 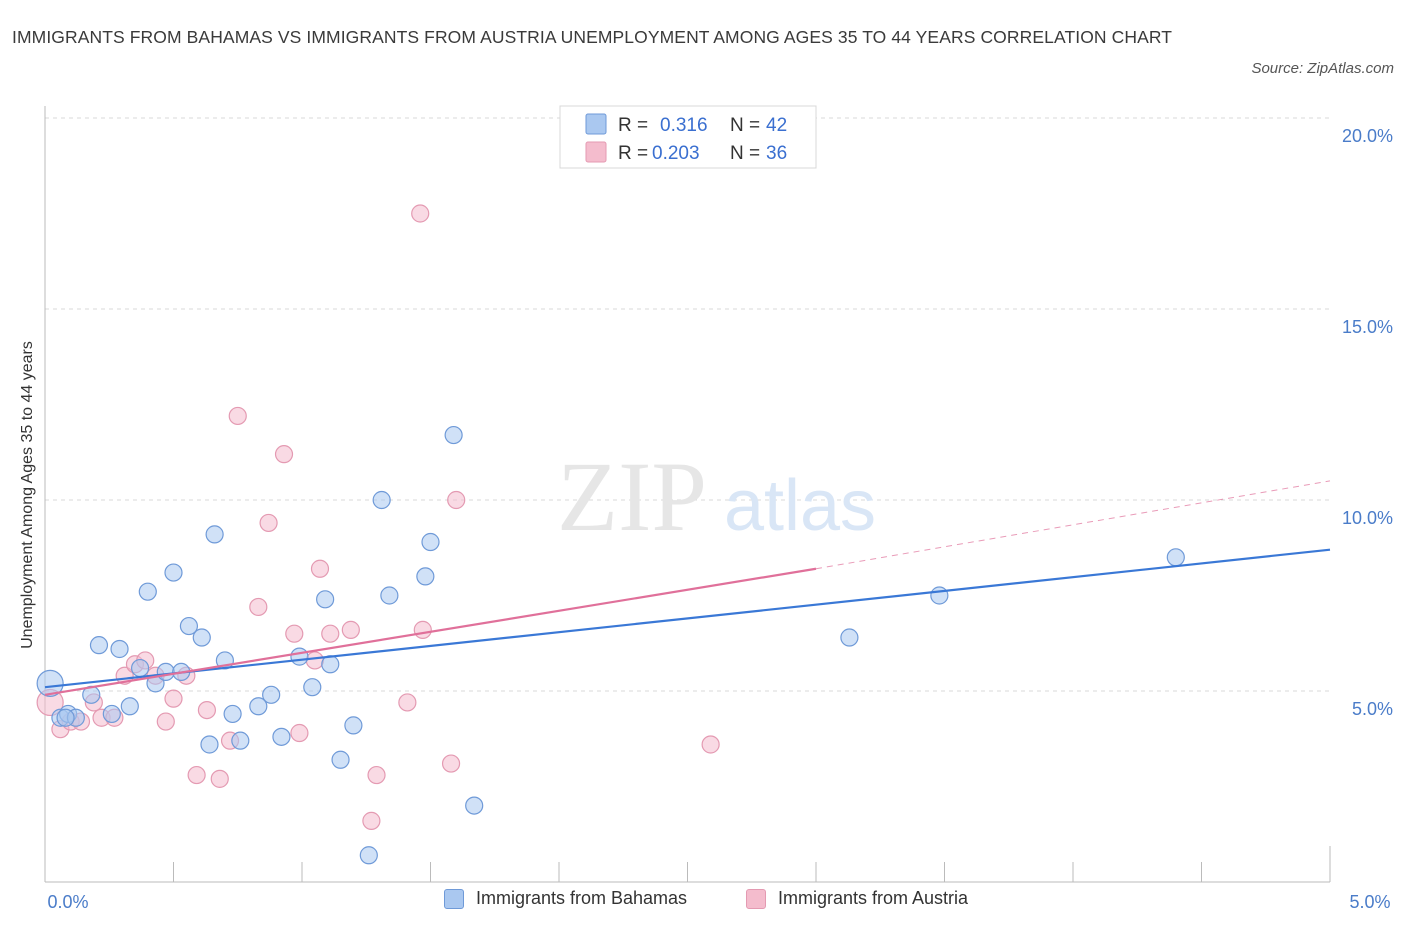 I want to click on austria-trend-line, so click(x=430, y=631).